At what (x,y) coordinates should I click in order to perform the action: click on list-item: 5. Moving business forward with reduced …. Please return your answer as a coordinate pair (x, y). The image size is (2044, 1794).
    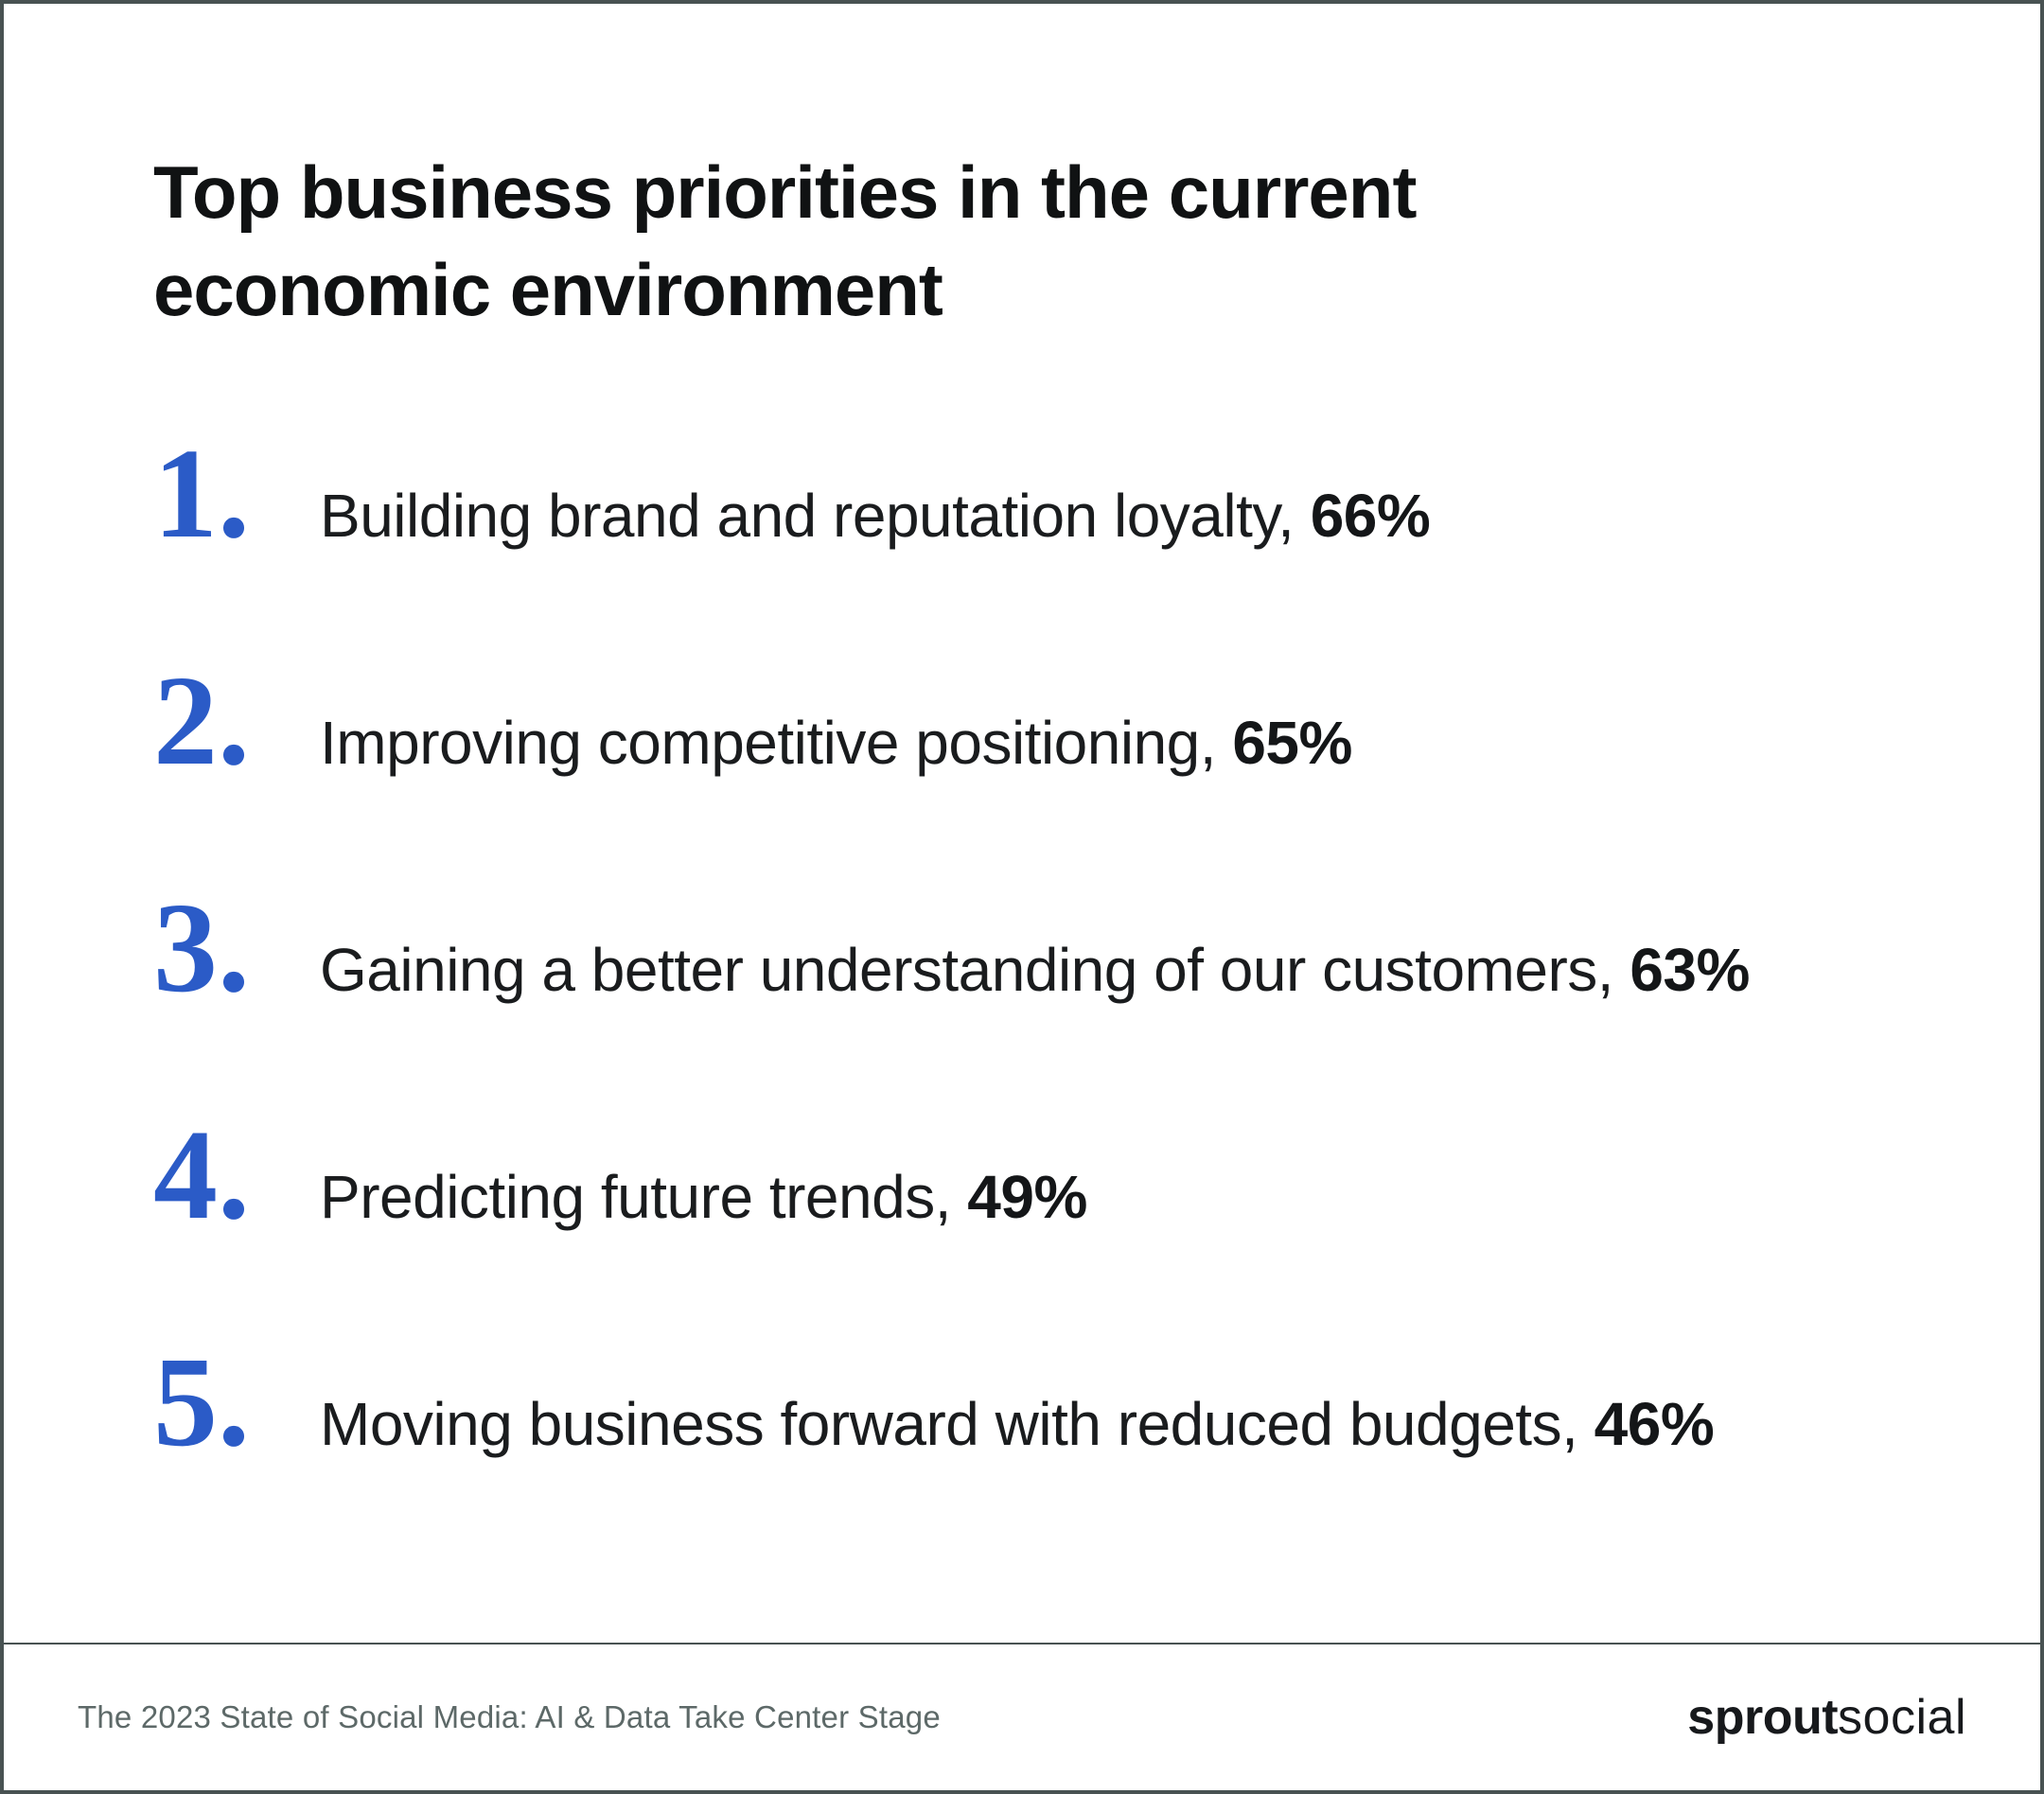
    Looking at the image, I should click on (1049, 1402).